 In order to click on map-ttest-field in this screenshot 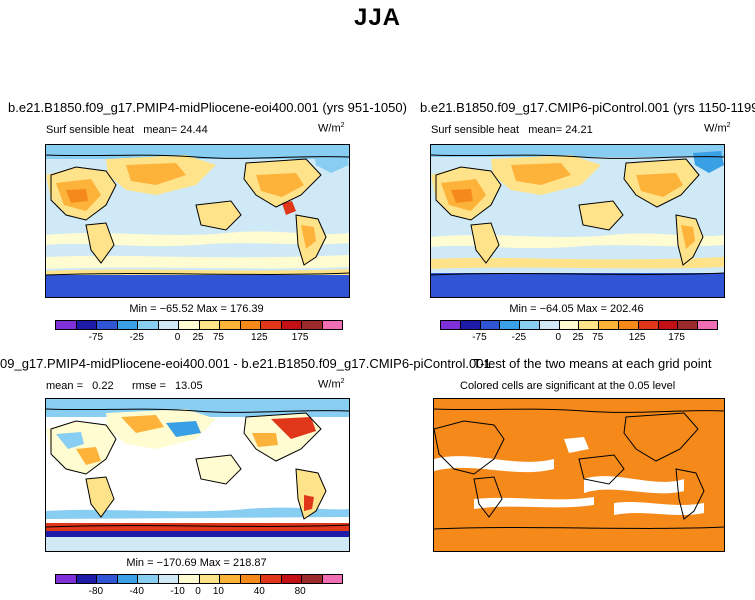, I will do `click(579, 475)`.